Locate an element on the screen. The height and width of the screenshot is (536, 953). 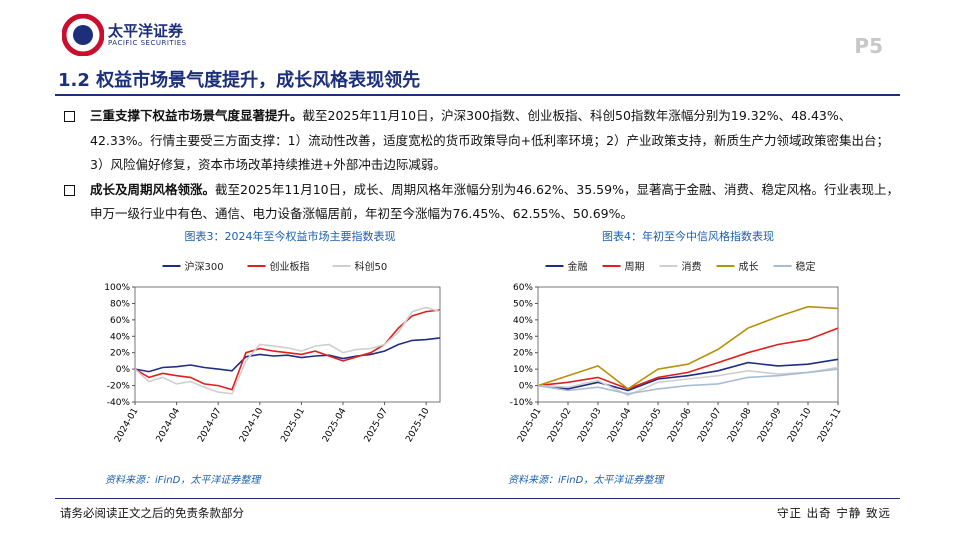
legend-label: 沪深300 is located at coordinates (204, 266).